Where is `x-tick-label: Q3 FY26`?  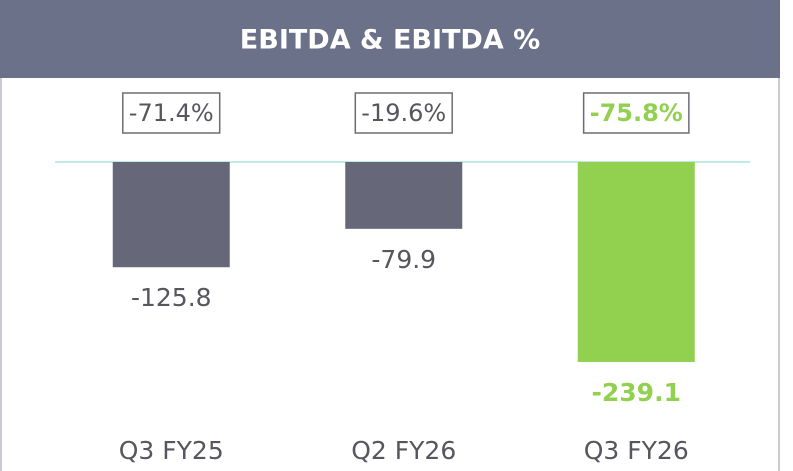
x-tick-label: Q3 FY26 is located at coordinates (636, 450).